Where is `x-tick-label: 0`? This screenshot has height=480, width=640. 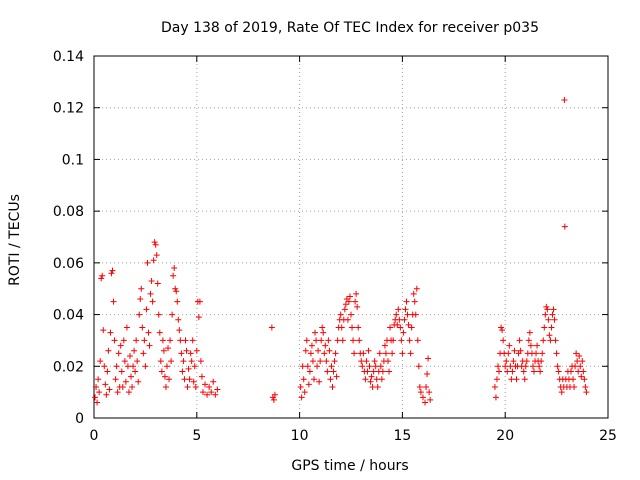
x-tick-label: 0 is located at coordinates (94, 436).